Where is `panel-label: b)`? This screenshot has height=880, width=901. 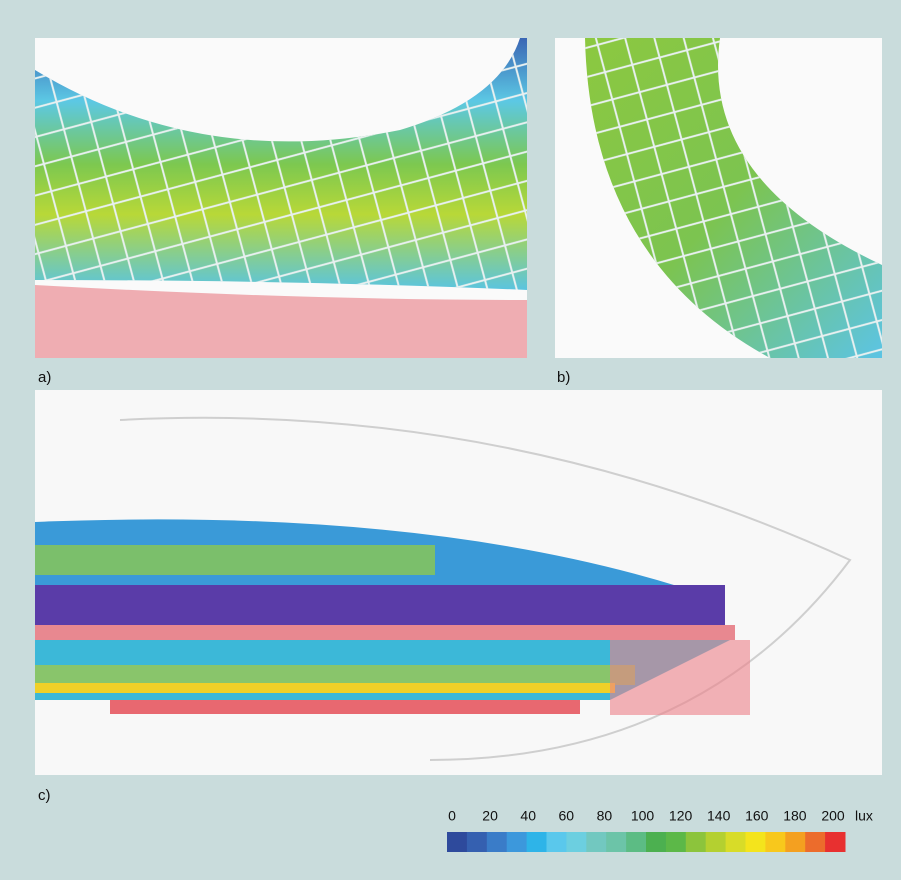 panel-label: b) is located at coordinates (564, 377).